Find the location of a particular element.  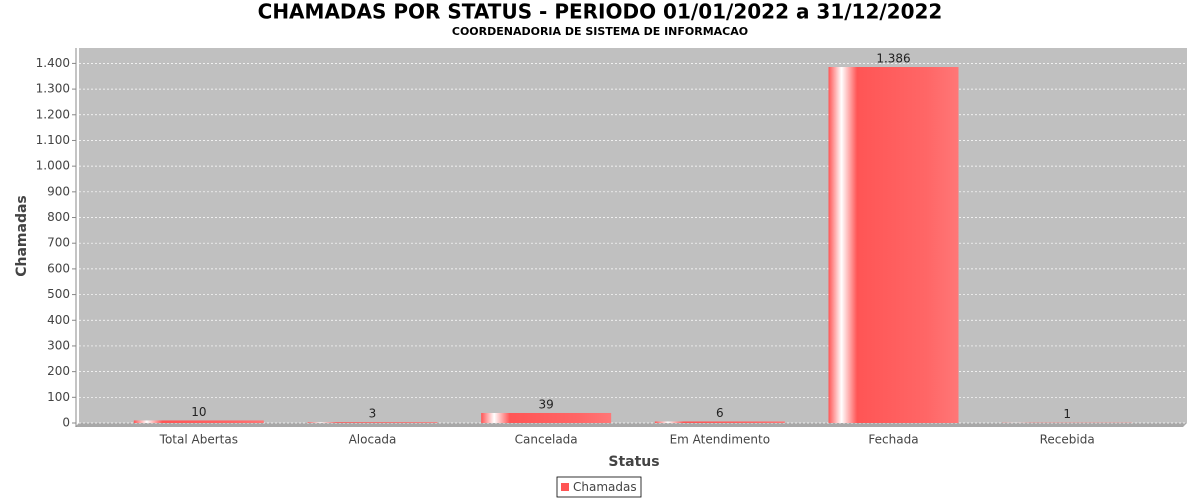

y-tick-label: 0 is located at coordinates (66, 423).